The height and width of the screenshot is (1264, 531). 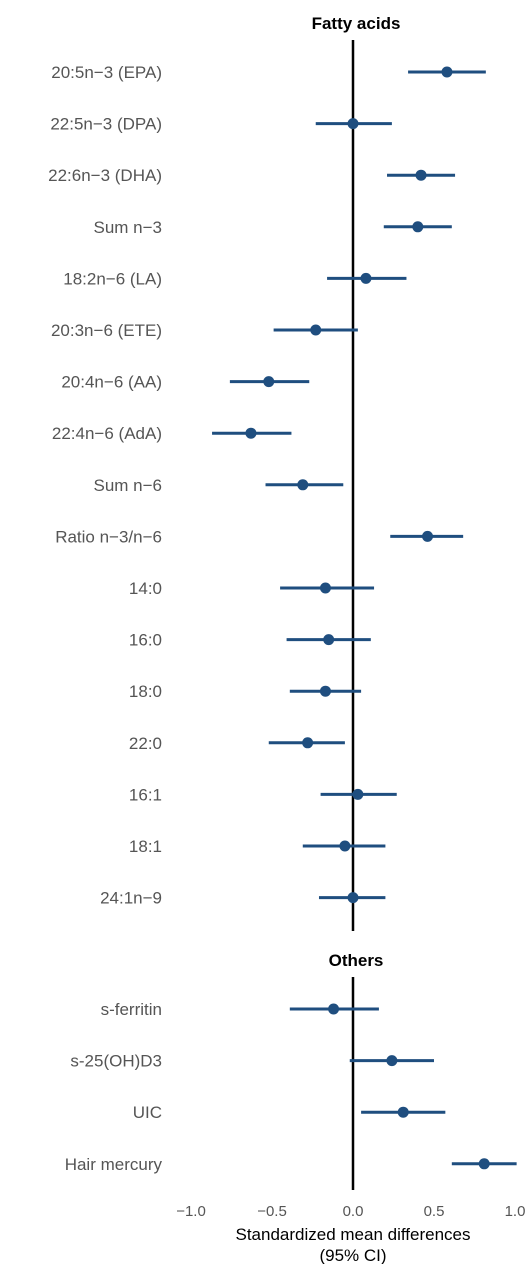 I want to click on row-label: 24:1n−9, so click(x=131, y=898).